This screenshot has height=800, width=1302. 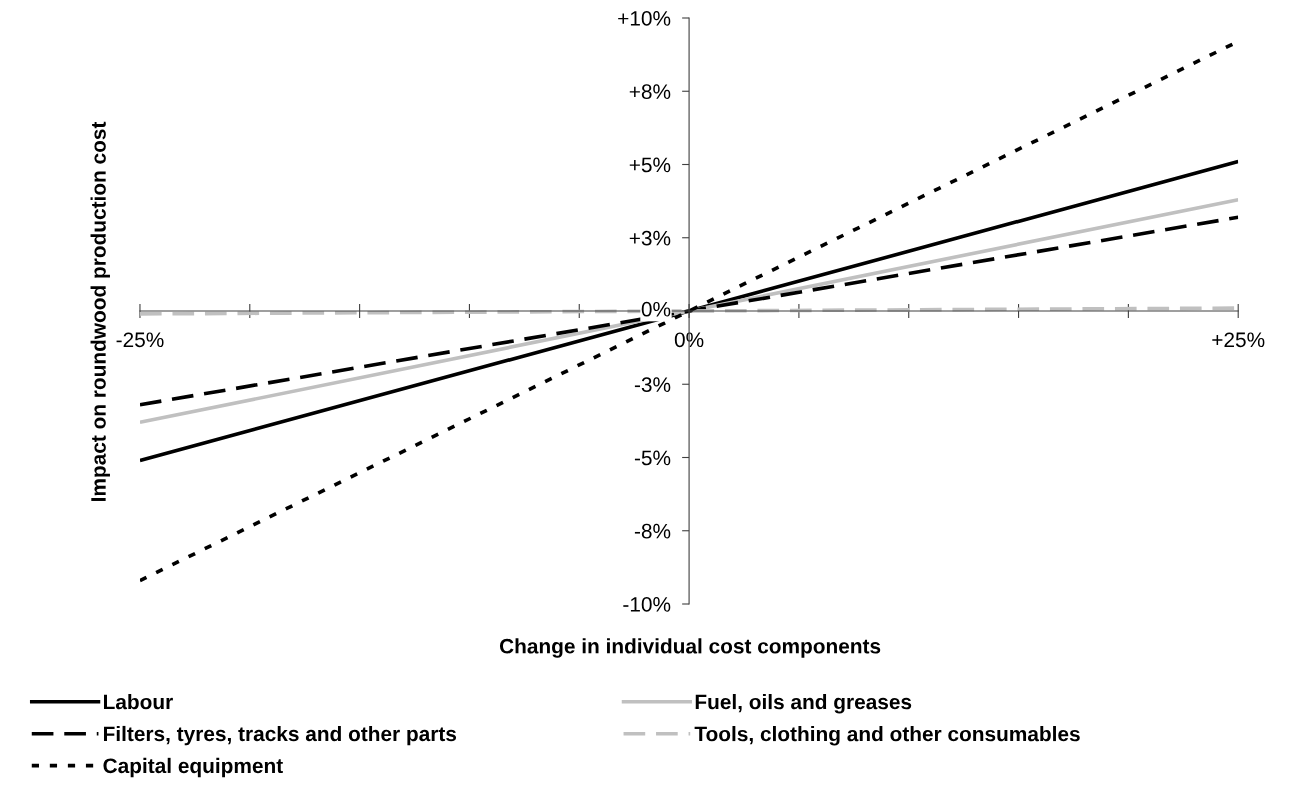 I want to click on y-tick-label: -8%, so click(x=652, y=531).